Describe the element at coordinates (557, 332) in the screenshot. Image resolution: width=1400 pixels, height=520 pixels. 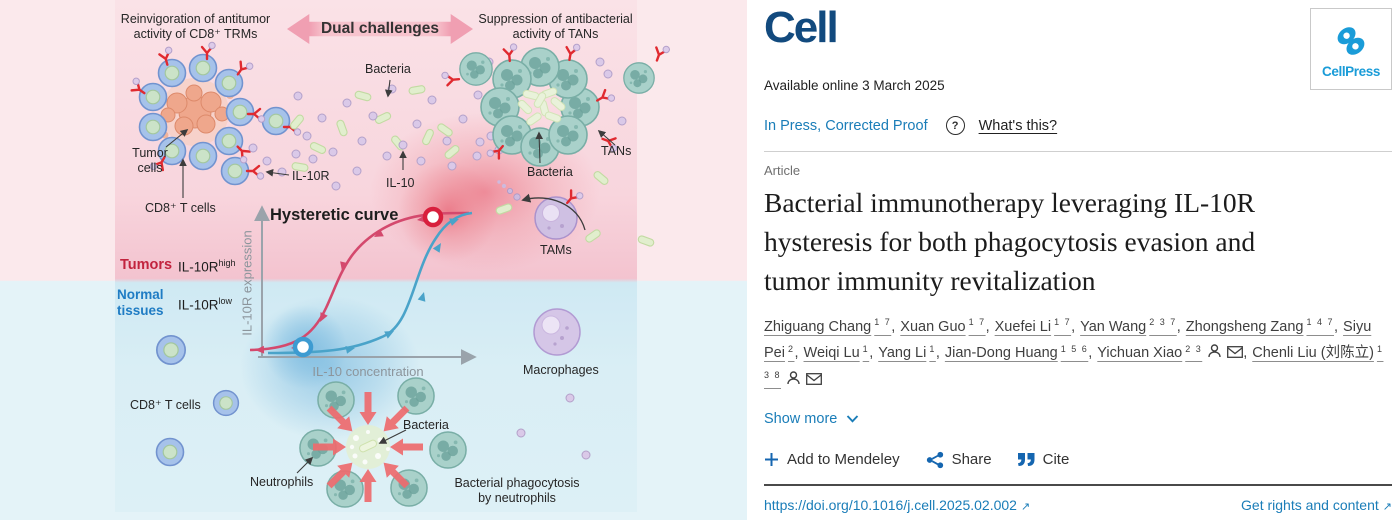
I see `macrophage-cell` at that location.